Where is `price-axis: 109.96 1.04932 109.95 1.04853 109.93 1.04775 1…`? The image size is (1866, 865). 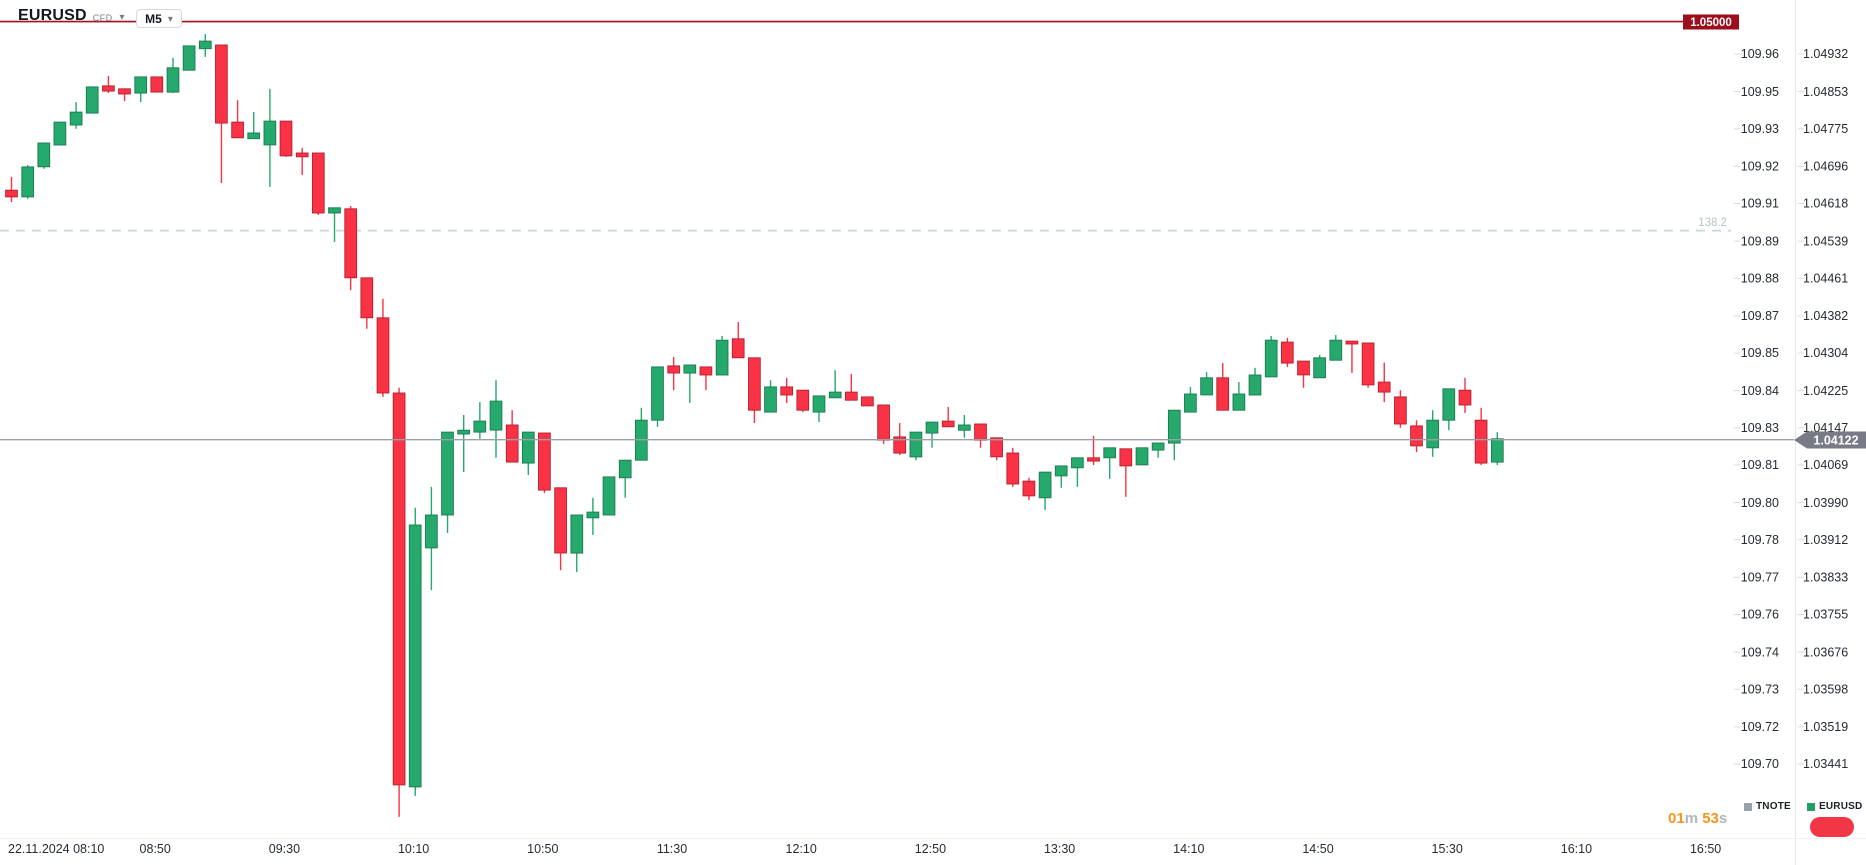
price-axis: 109.96 1.04932 109.95 1.04853 109.93 1.04775 1… is located at coordinates (1791, 409).